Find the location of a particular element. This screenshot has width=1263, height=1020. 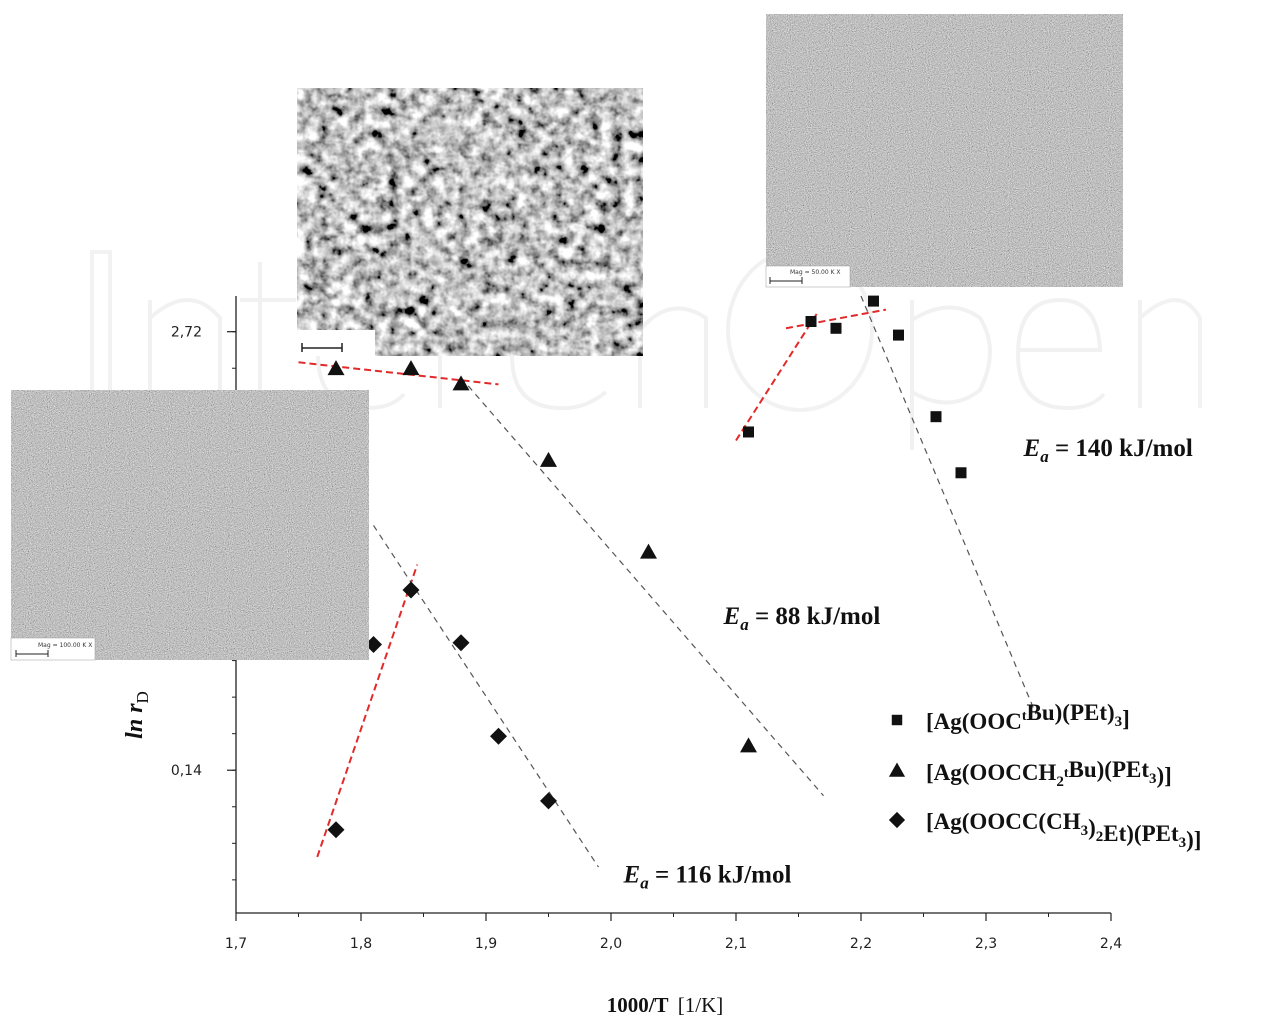

legend-square-marker is located at coordinates (897, 720).